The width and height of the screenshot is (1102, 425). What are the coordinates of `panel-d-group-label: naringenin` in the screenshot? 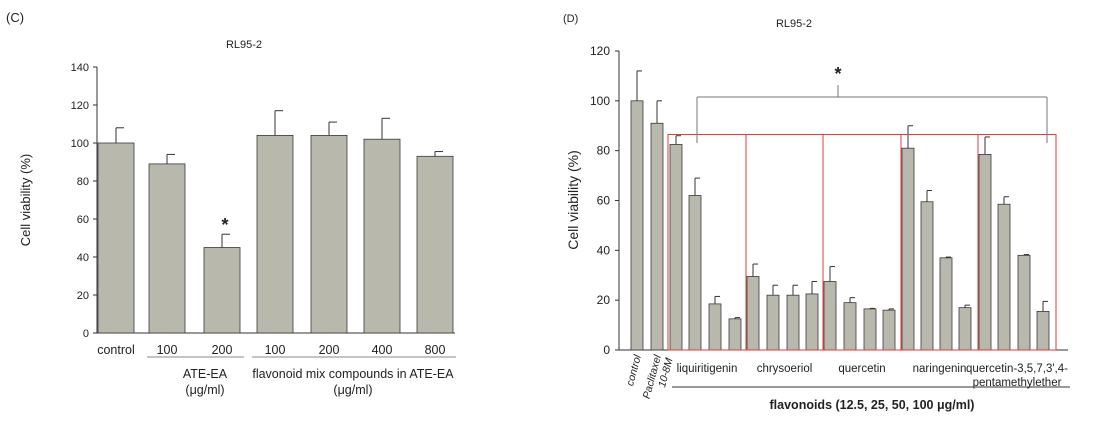 It's located at (940, 369).